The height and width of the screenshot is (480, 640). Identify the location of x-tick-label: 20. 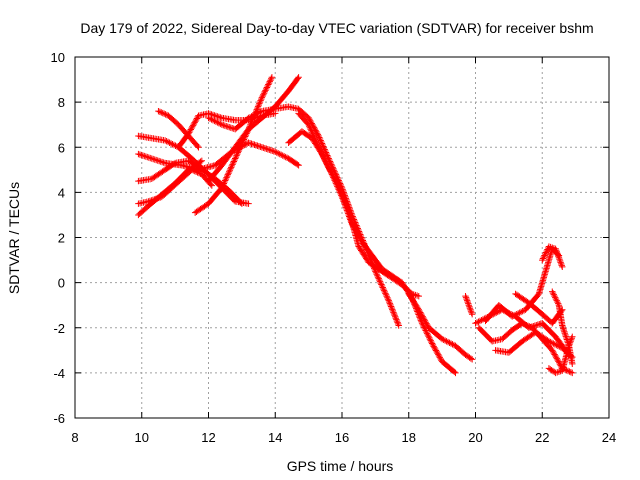
(475, 437).